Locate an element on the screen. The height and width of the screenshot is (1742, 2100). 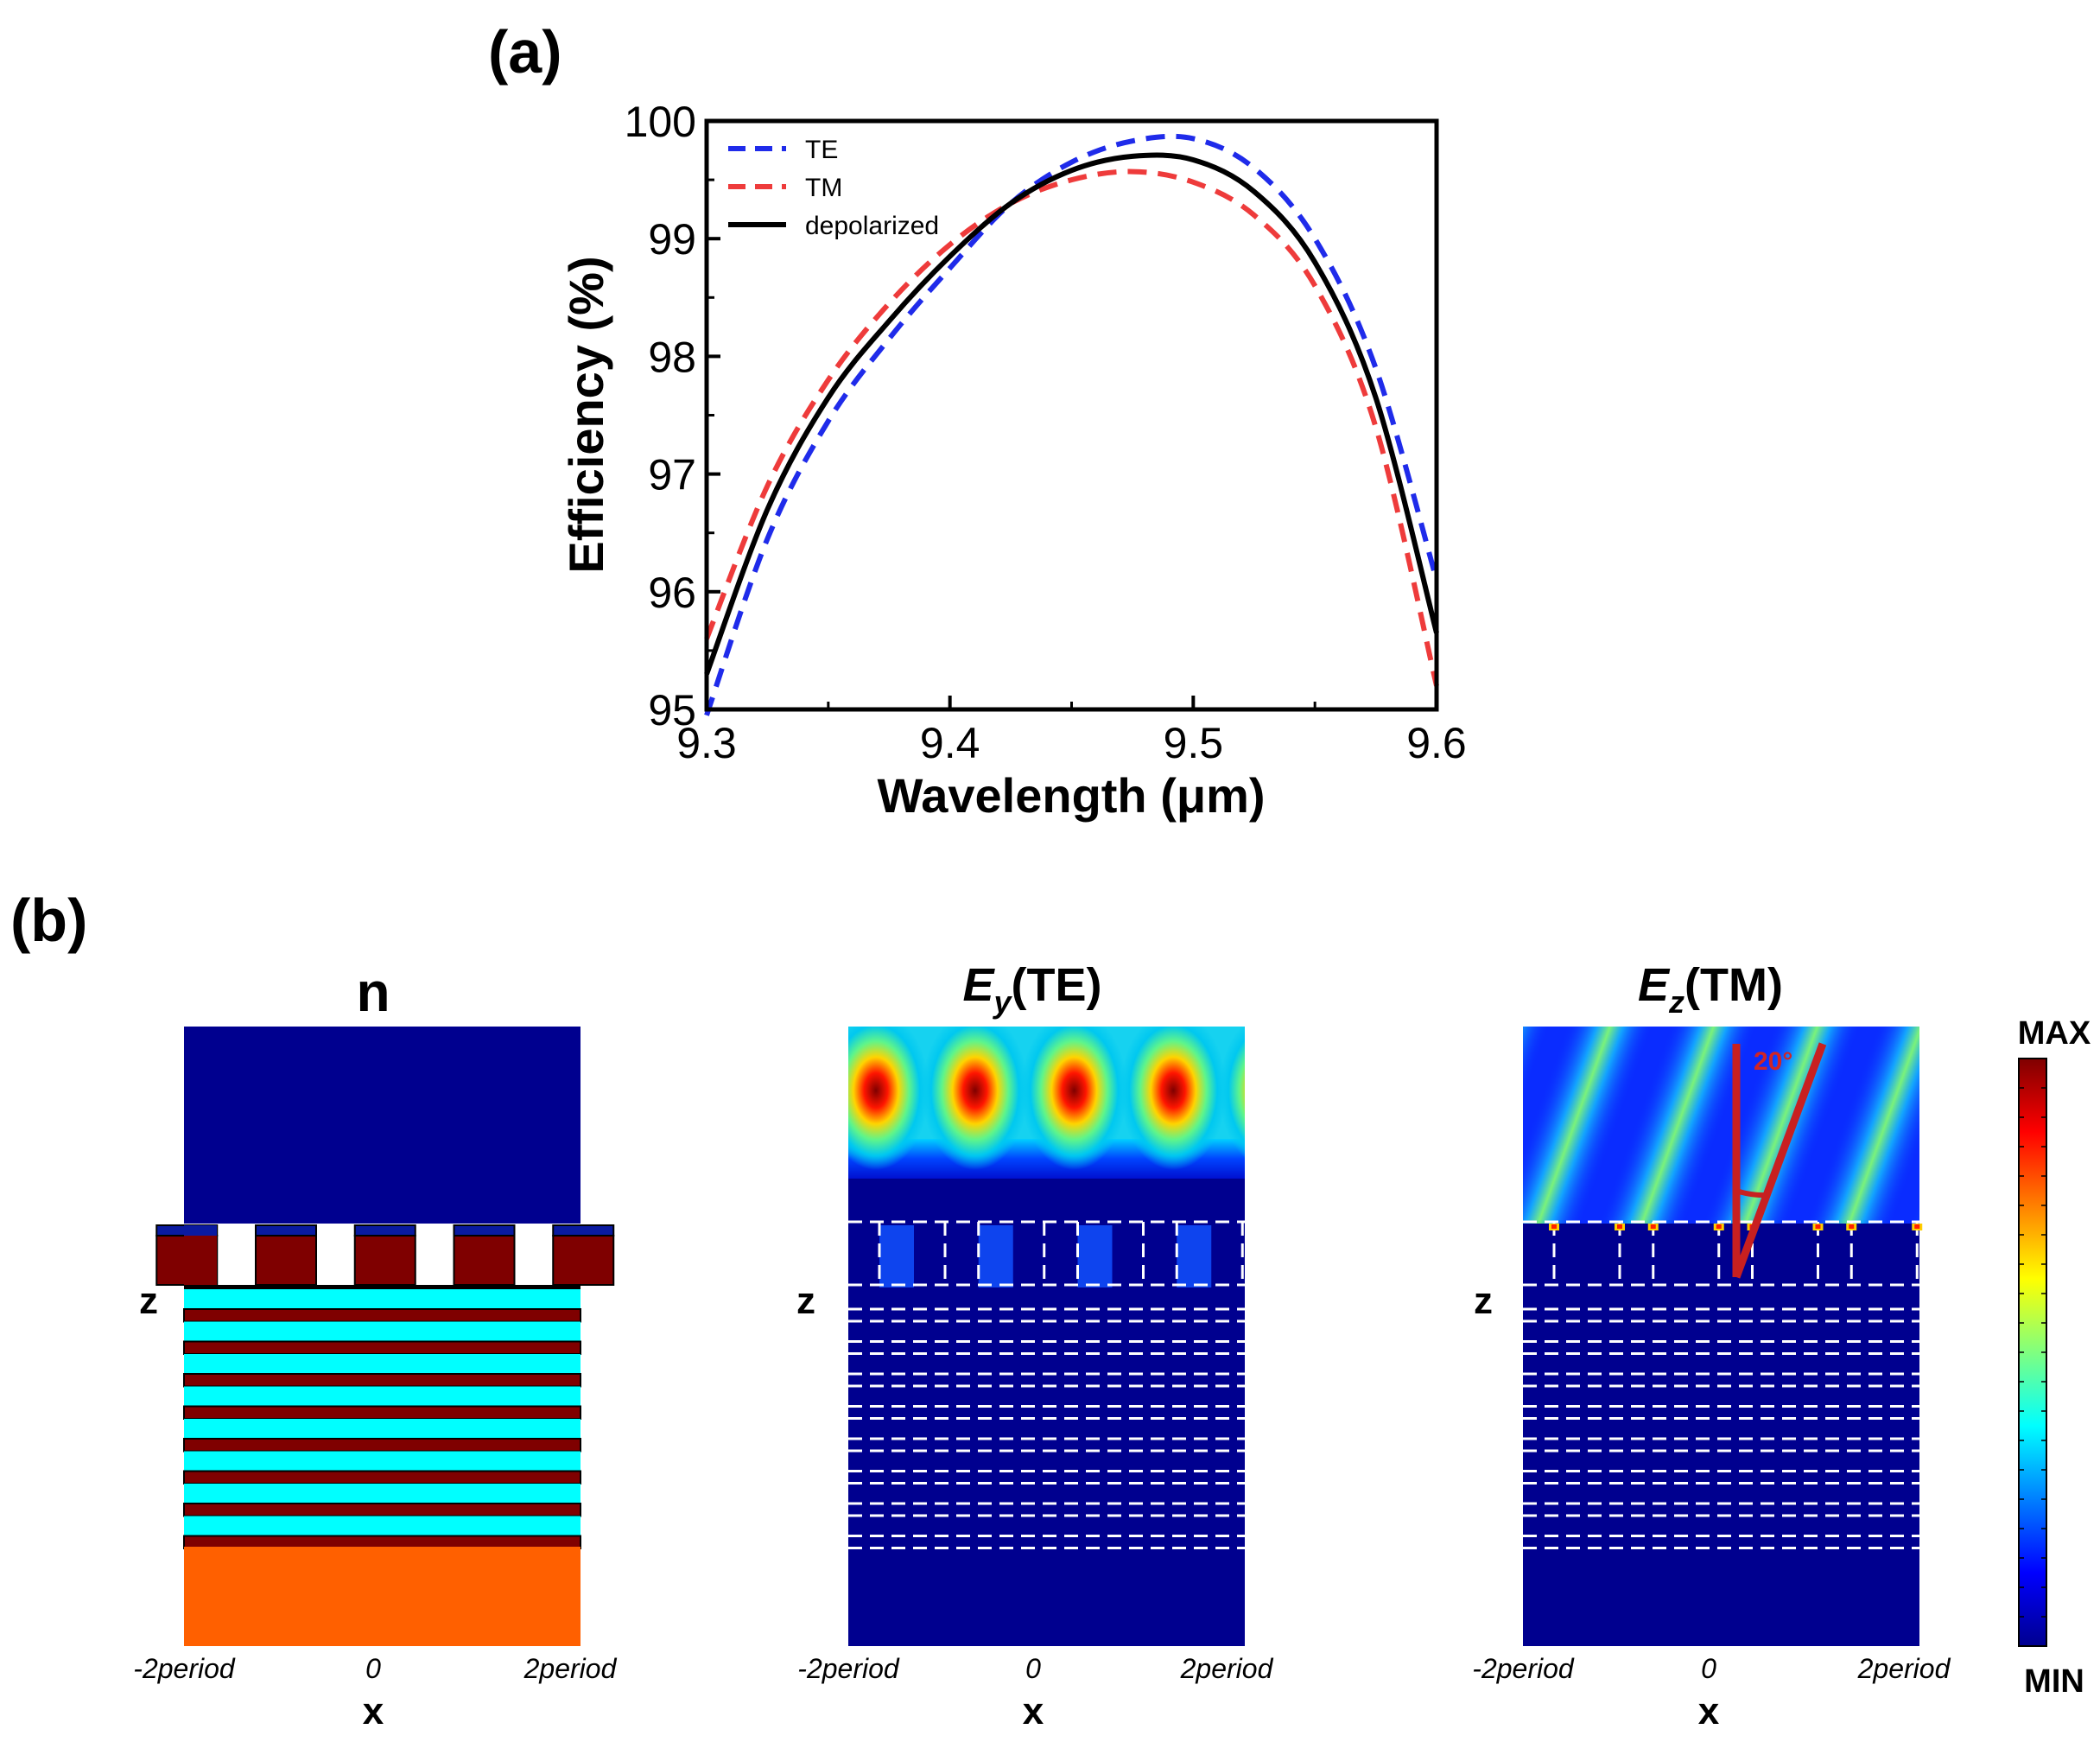
colorbar is located at coordinates (2032, 1352).